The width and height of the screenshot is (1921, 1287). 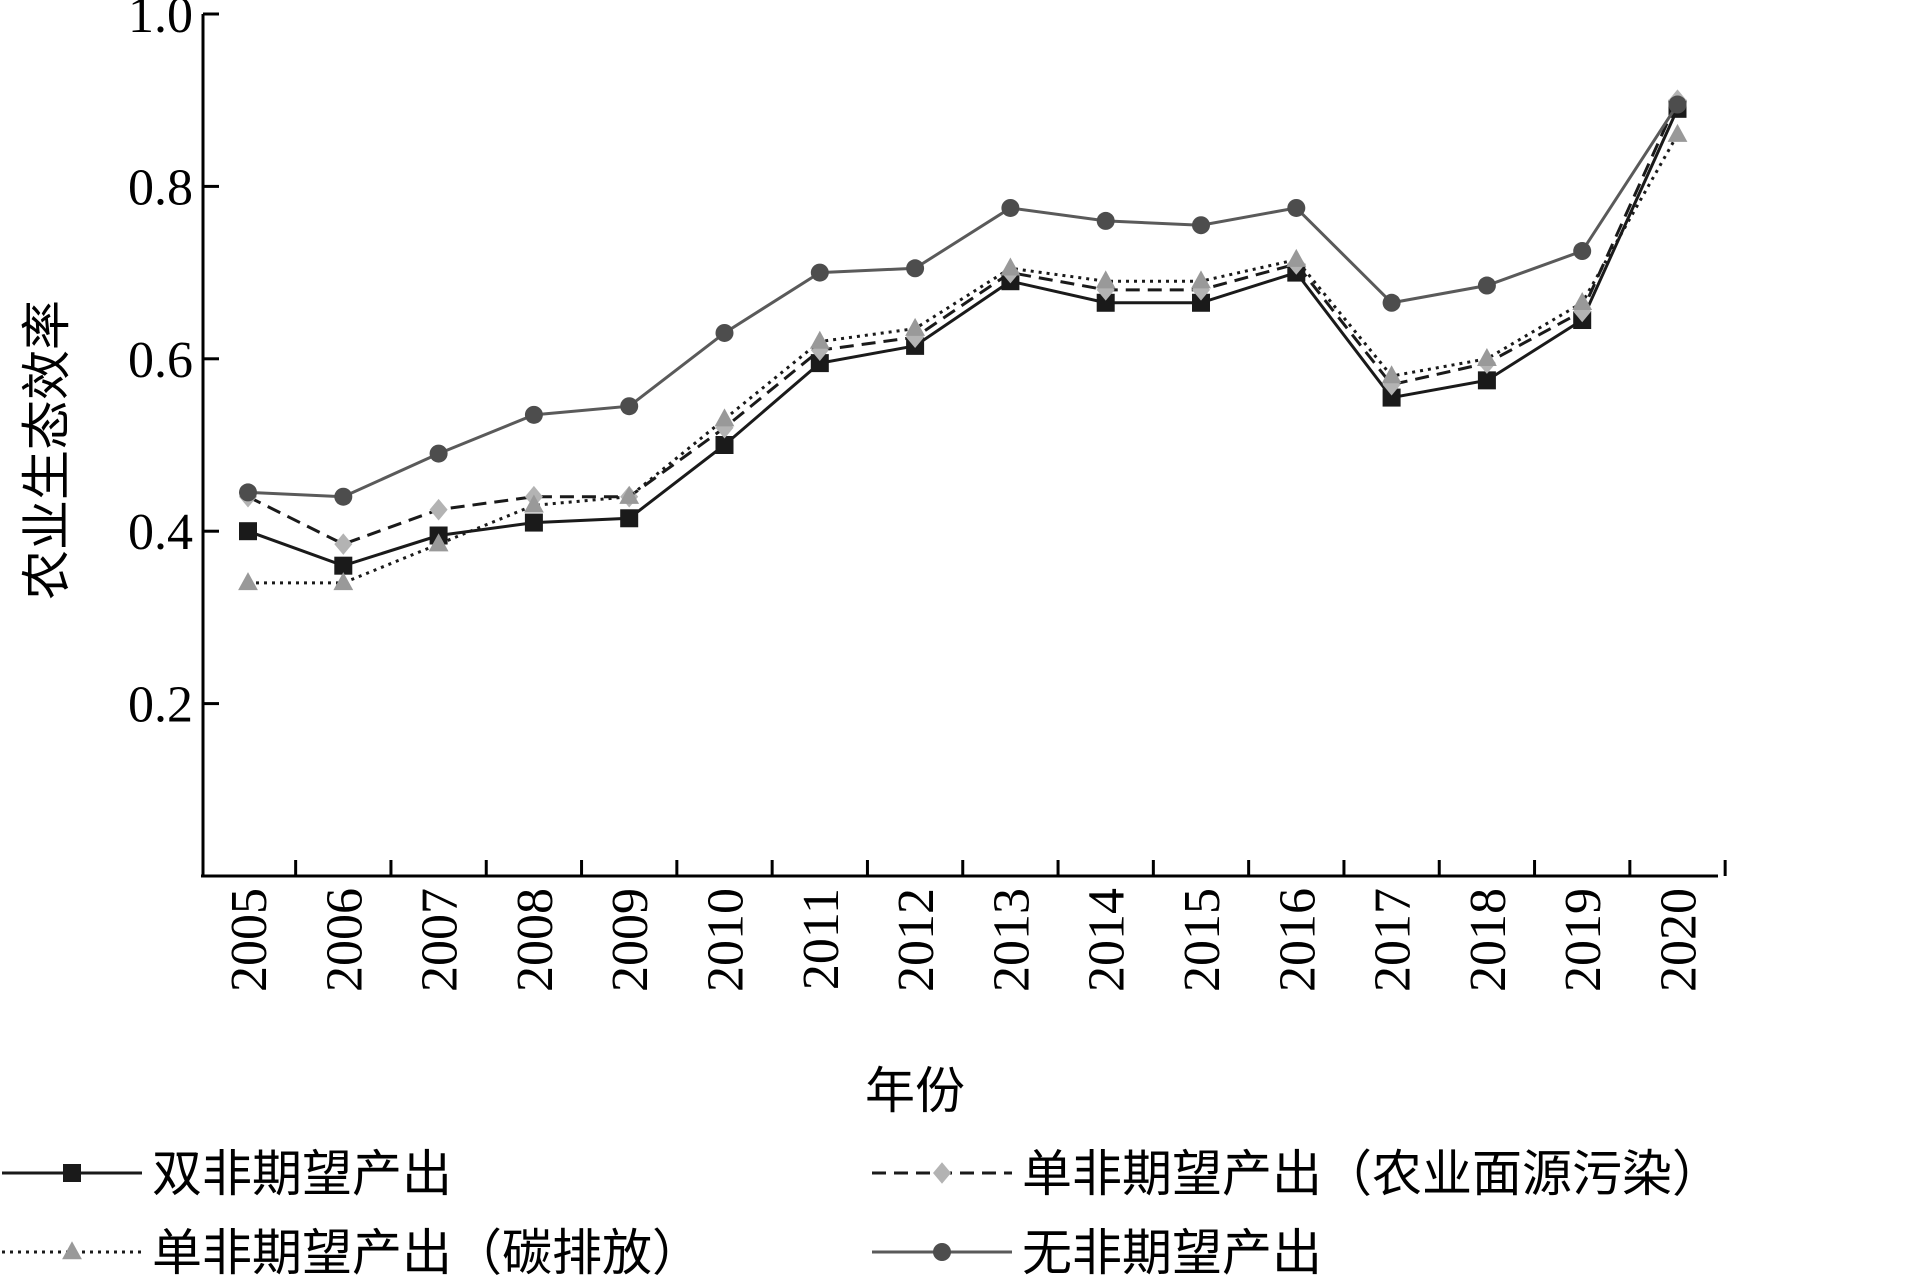 I want to click on x-tick-label: 2007, so click(x=440, y=940).